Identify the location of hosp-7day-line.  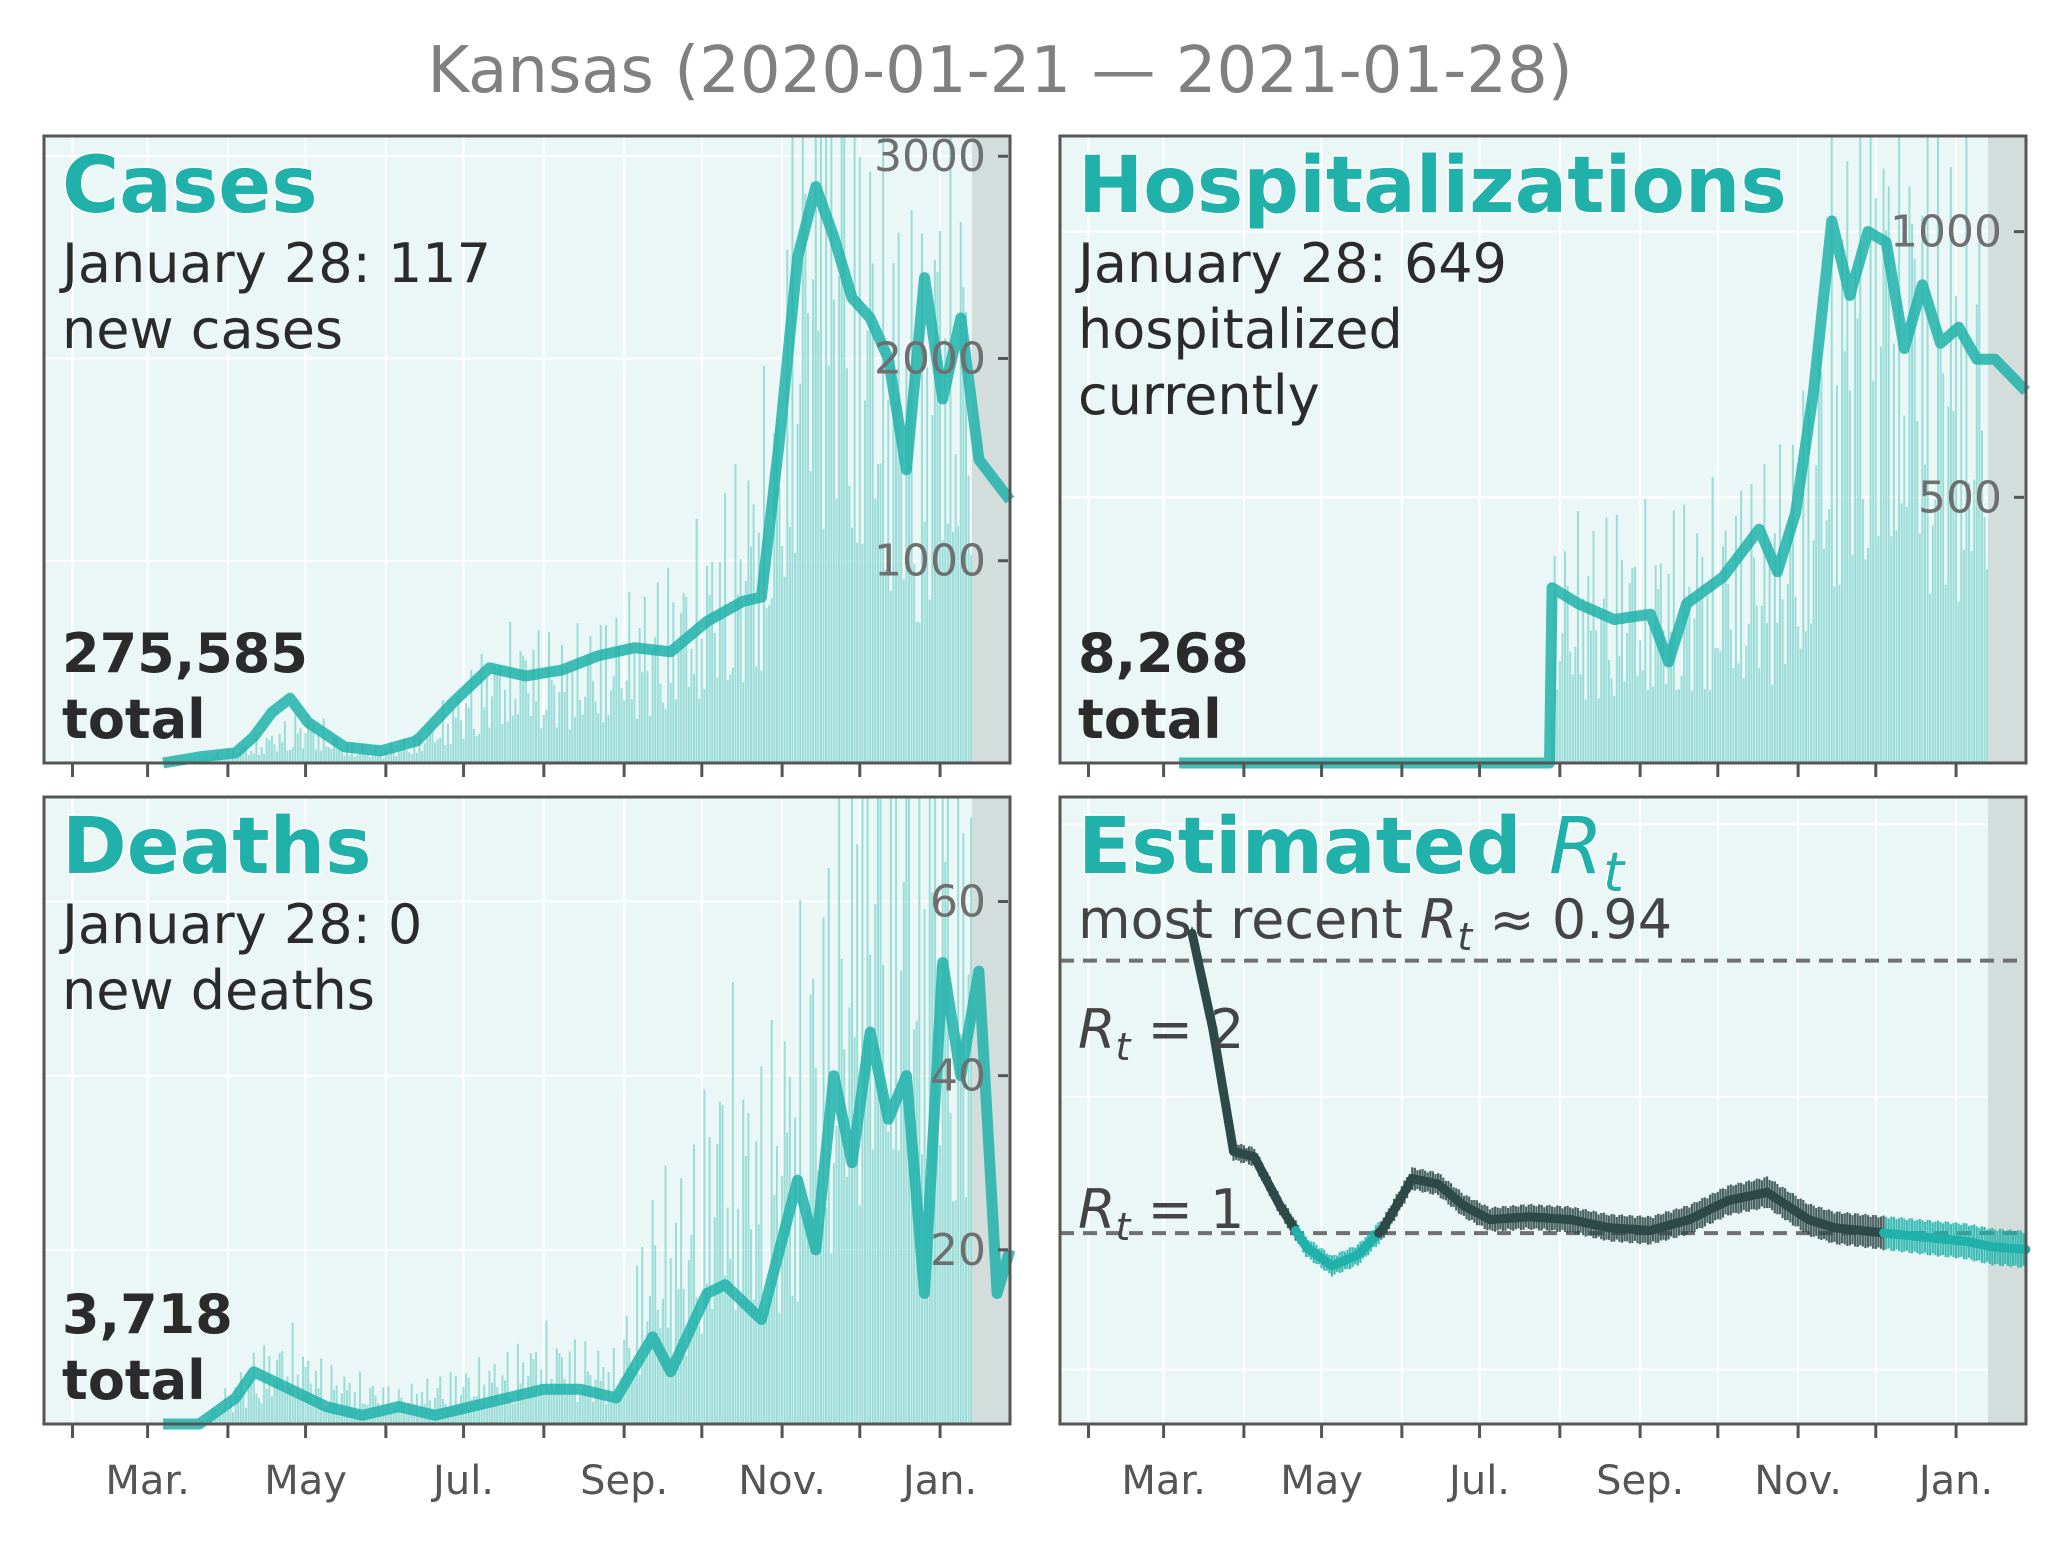
(1604, 492).